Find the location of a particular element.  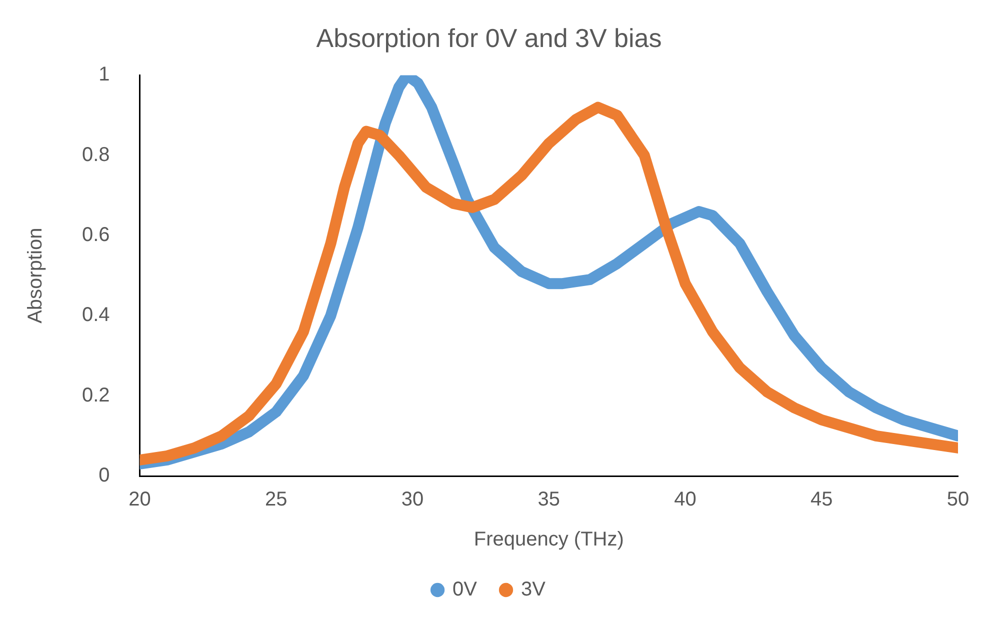

chart-title: Absorption for 0V and 3V bias is located at coordinates (489, 37).